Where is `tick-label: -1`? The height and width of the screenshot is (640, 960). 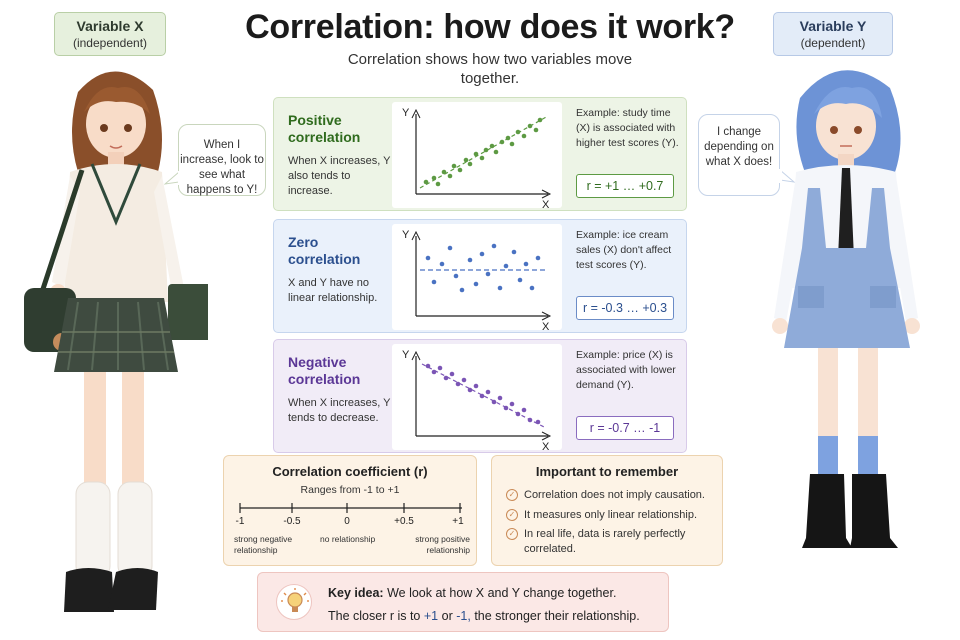 tick-label: -1 is located at coordinates (240, 521).